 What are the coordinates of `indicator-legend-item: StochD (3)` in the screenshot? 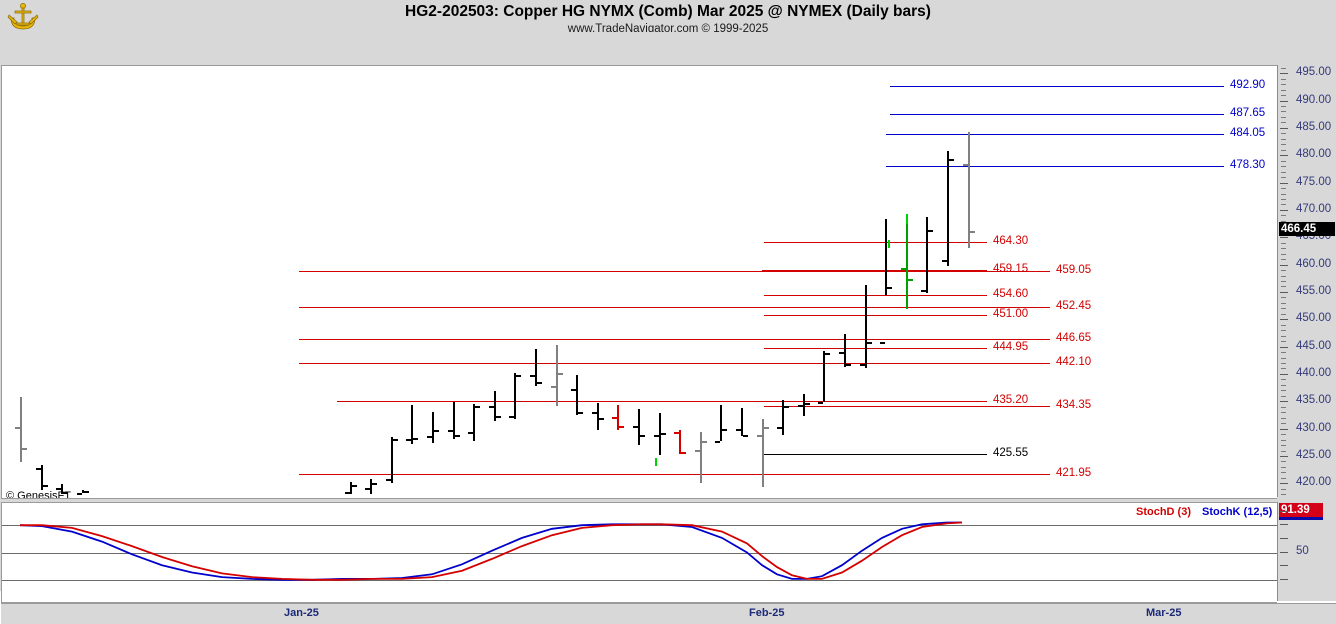 It's located at (1163, 512).